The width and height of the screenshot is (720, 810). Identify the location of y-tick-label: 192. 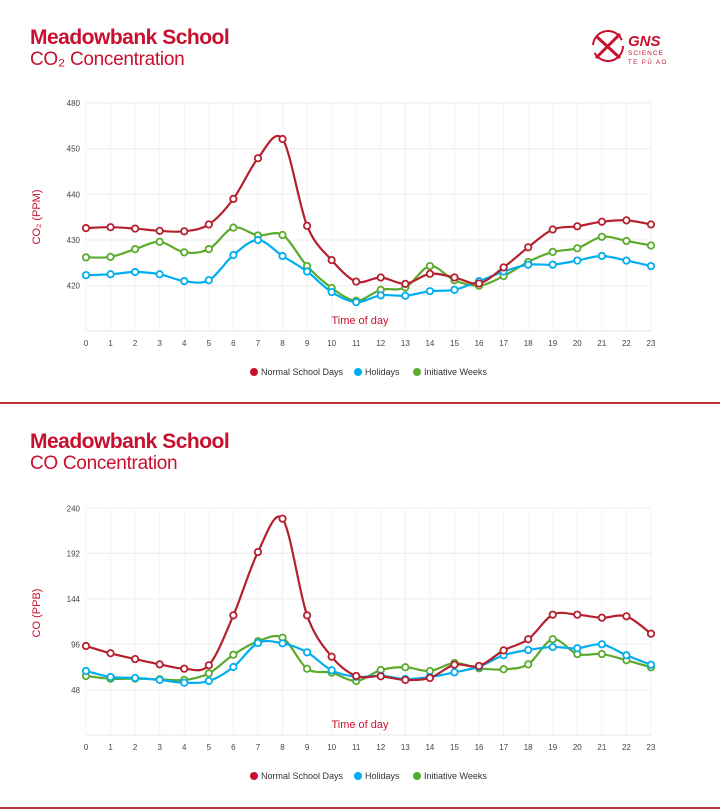
(74, 553).